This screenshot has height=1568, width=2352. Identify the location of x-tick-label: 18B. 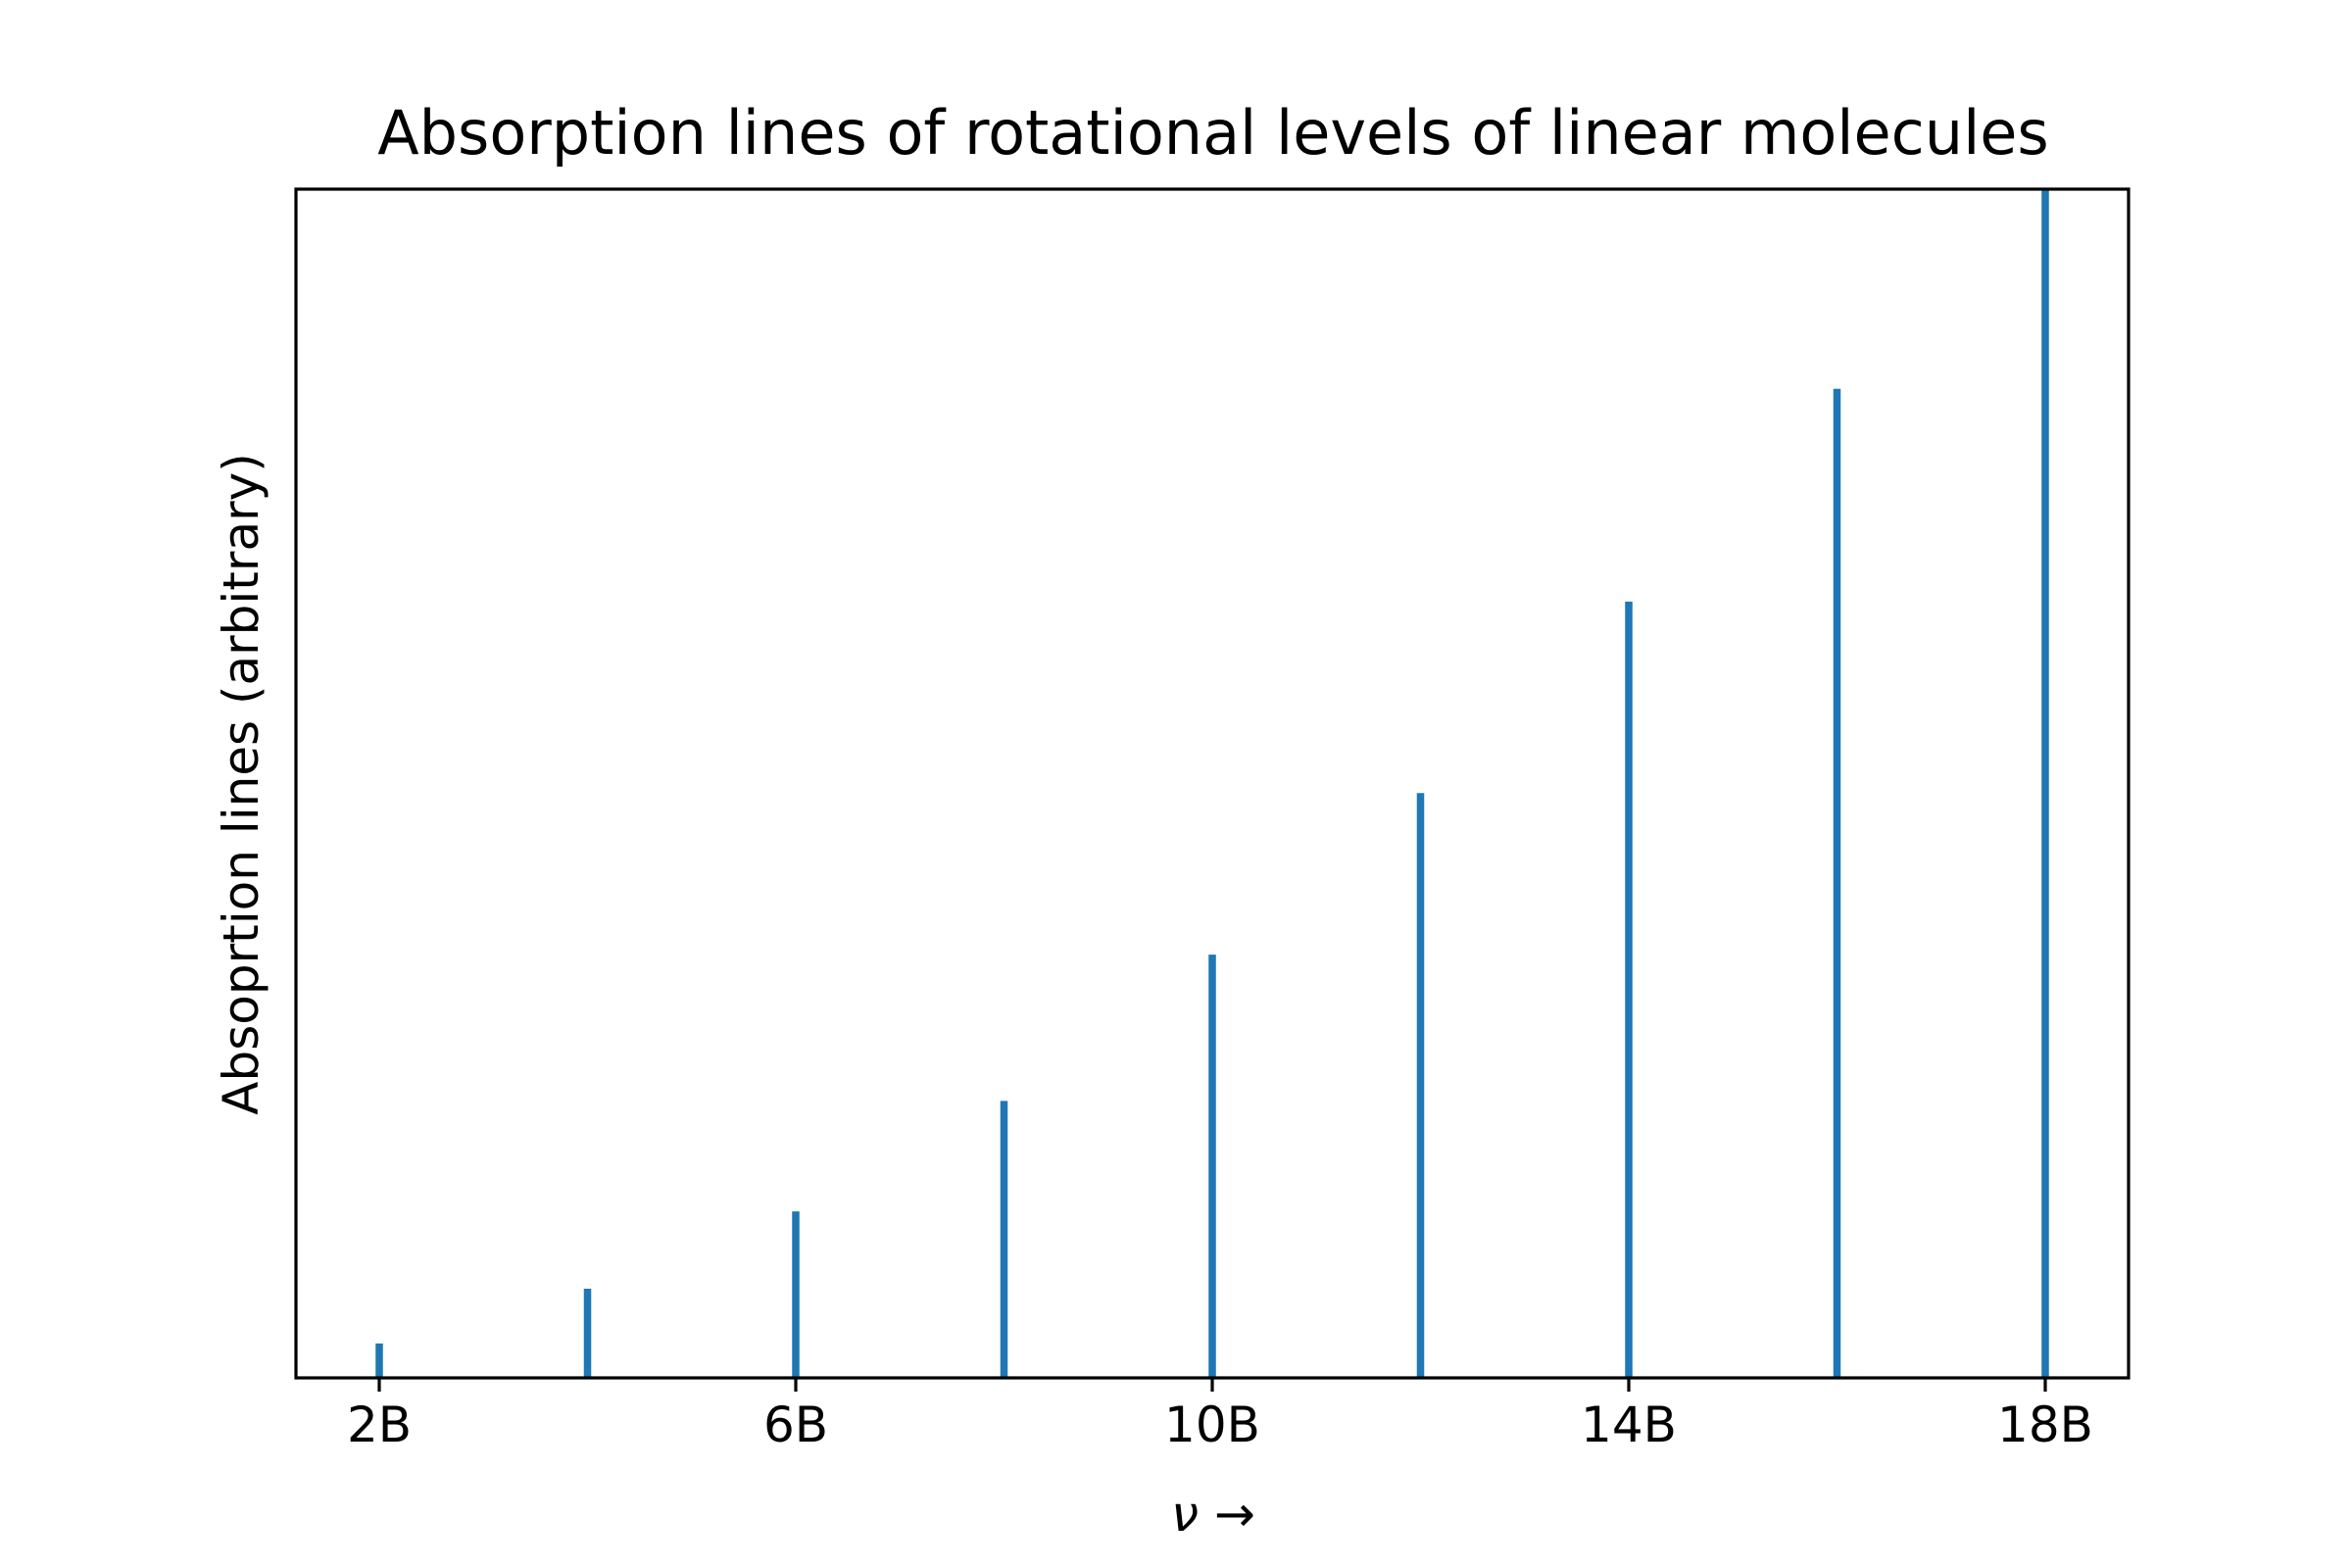
(2045, 1424).